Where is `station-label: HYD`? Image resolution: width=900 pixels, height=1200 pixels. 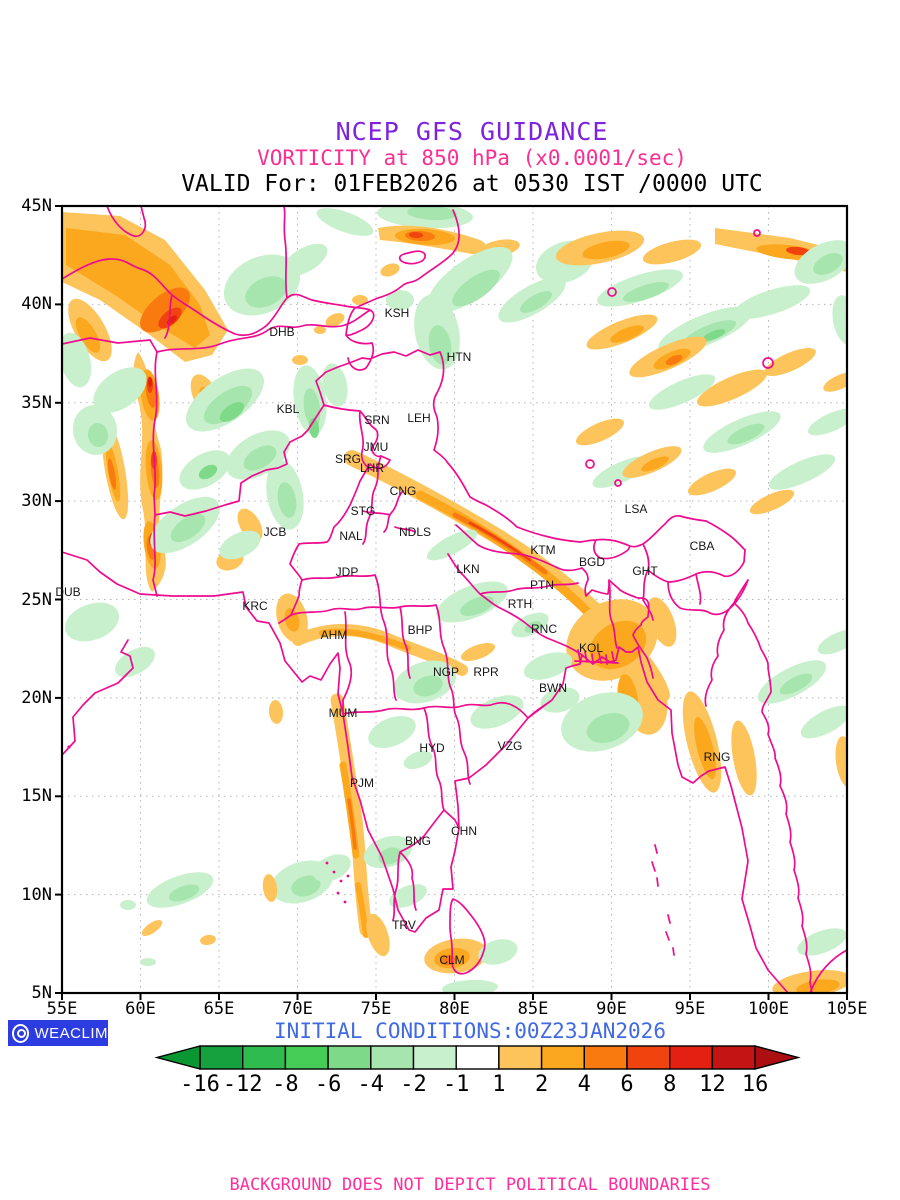
station-label: HYD is located at coordinates (432, 748).